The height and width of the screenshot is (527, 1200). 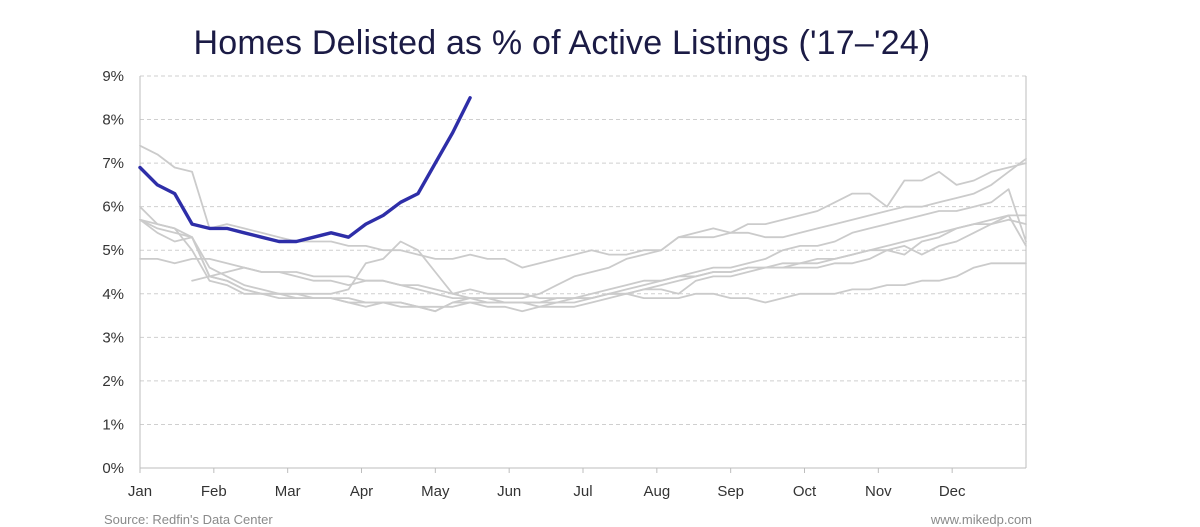 I want to click on y-tick-label: 4%, so click(x=113, y=294).